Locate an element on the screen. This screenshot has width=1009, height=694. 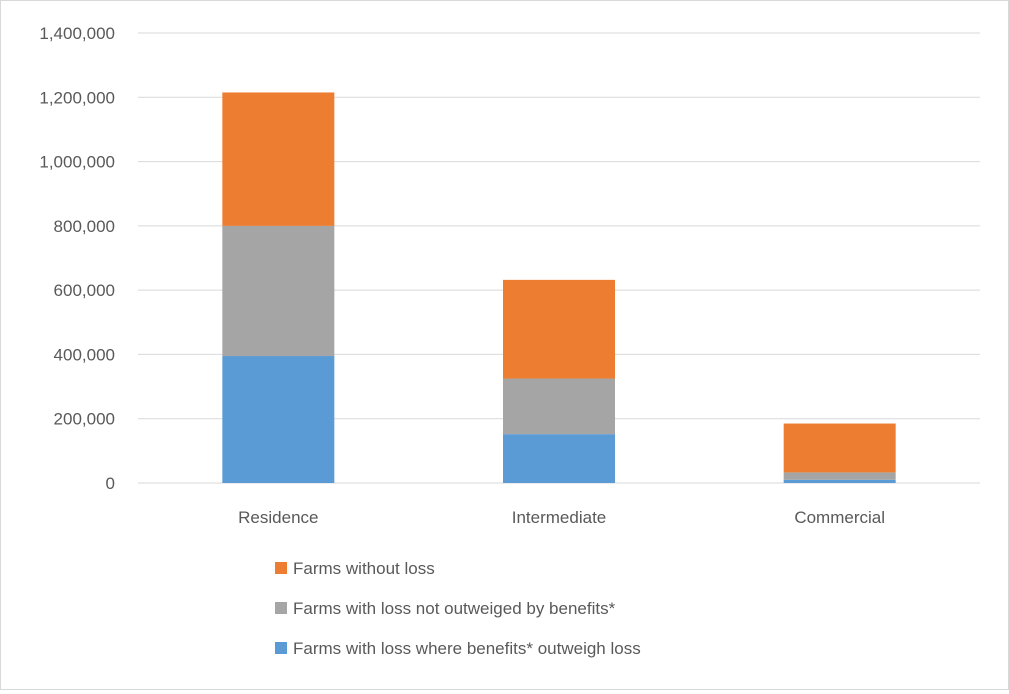
category-label: Commercial is located at coordinates (839, 517).